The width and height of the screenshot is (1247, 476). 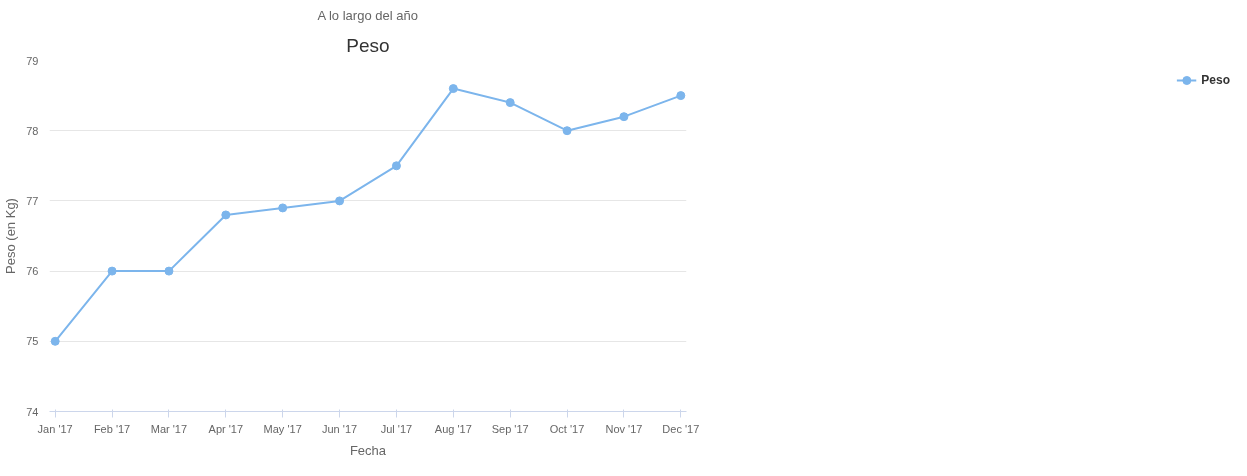 What do you see at coordinates (11, 236) in the screenshot?
I see `y-axis-title: Peso (en Kg)` at bounding box center [11, 236].